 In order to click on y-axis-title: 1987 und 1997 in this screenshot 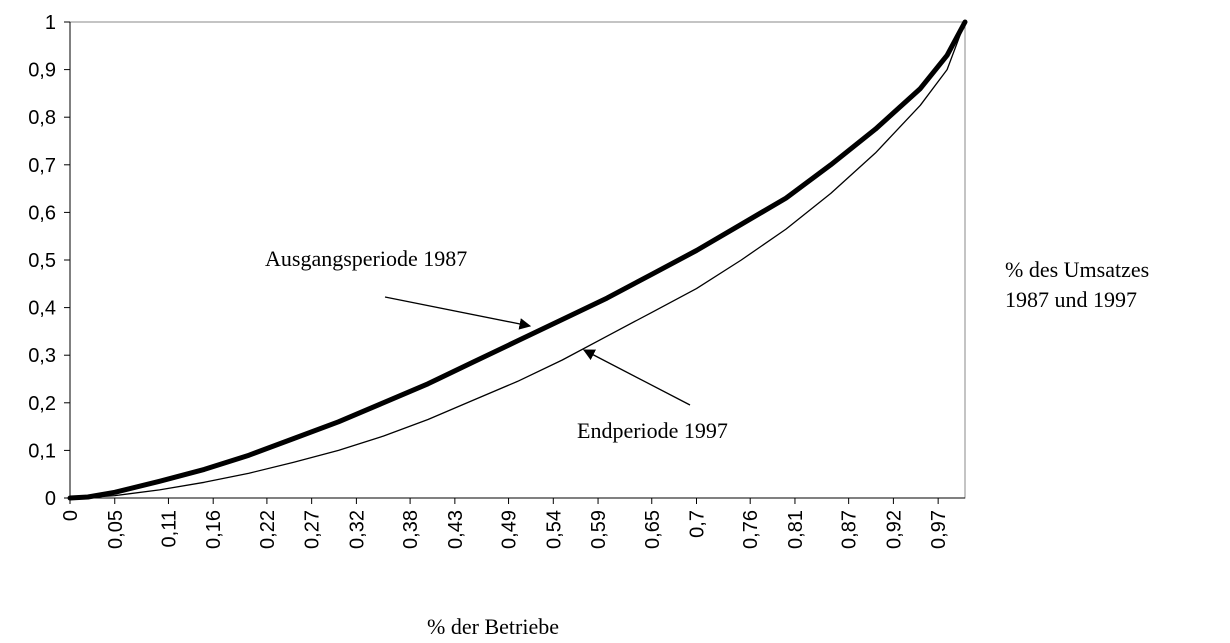, I will do `click(1071, 299)`.